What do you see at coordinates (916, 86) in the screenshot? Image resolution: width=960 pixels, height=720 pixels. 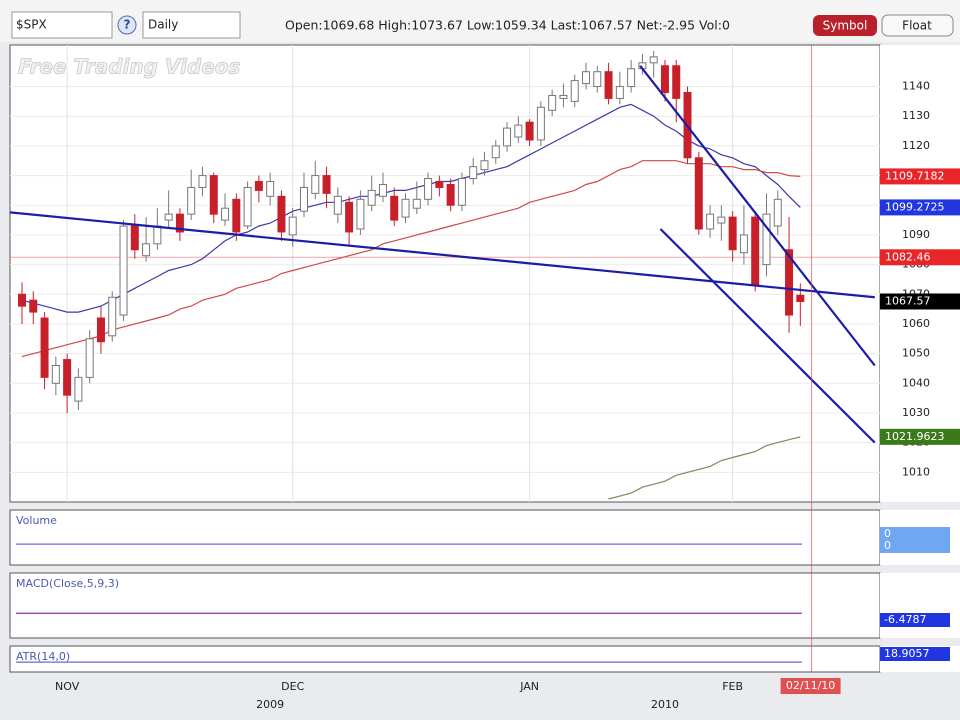 I see `y-tick-label: 1140` at bounding box center [916, 86].